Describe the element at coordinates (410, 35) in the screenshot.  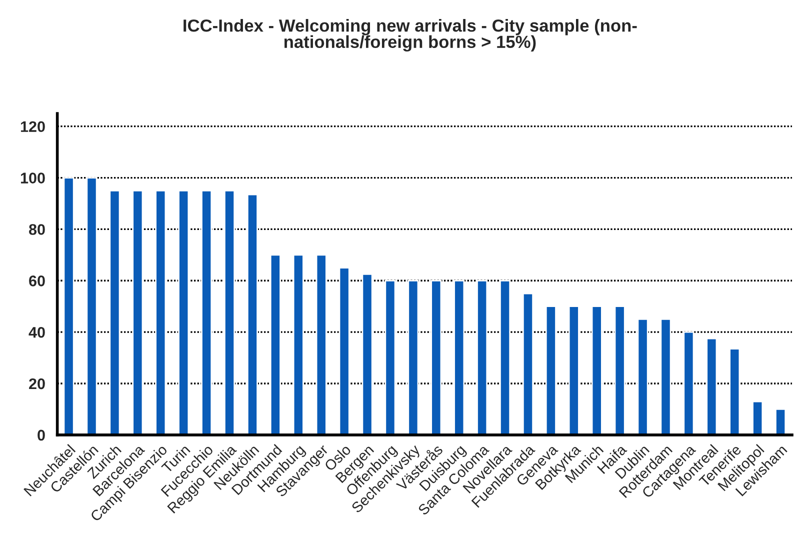
I see `chart-title: ICC-Index - Welcoming new arrivals - City sample (non- nationals/foreign borns > 15%)` at that location.